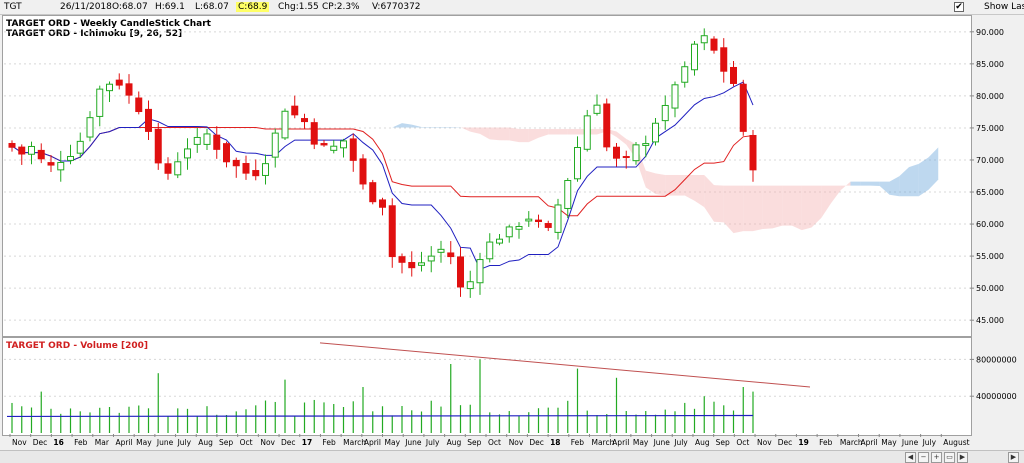 This screenshot has width=1024, height=463. Describe the element at coordinates (1013, 457) in the screenshot. I see `scroll-end-icon: ▶` at that location.